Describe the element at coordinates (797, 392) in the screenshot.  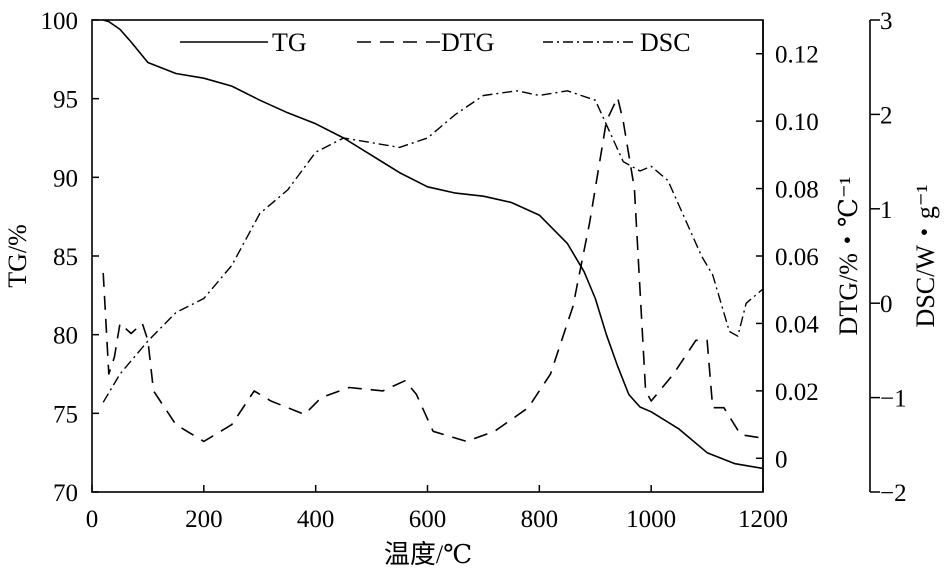
I see `dtg-tick-label: 0.02` at that location.